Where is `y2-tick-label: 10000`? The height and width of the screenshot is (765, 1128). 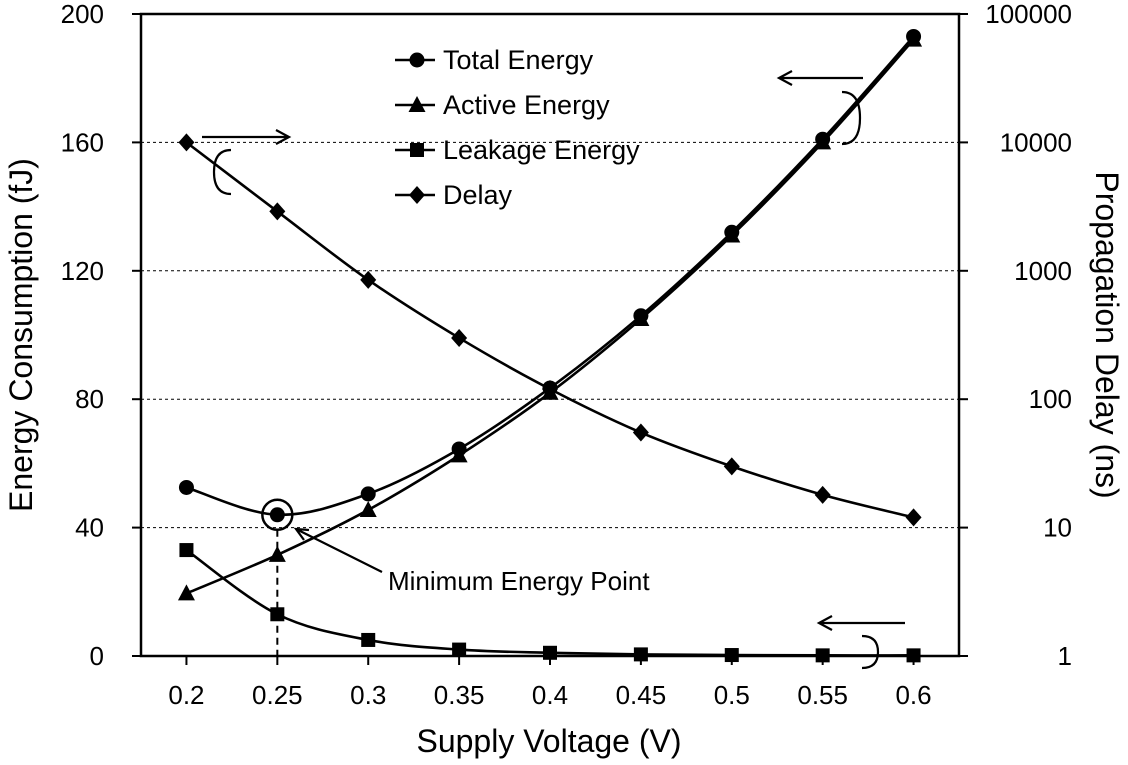
y2-tick-label: 10000 is located at coordinates (1036, 142).